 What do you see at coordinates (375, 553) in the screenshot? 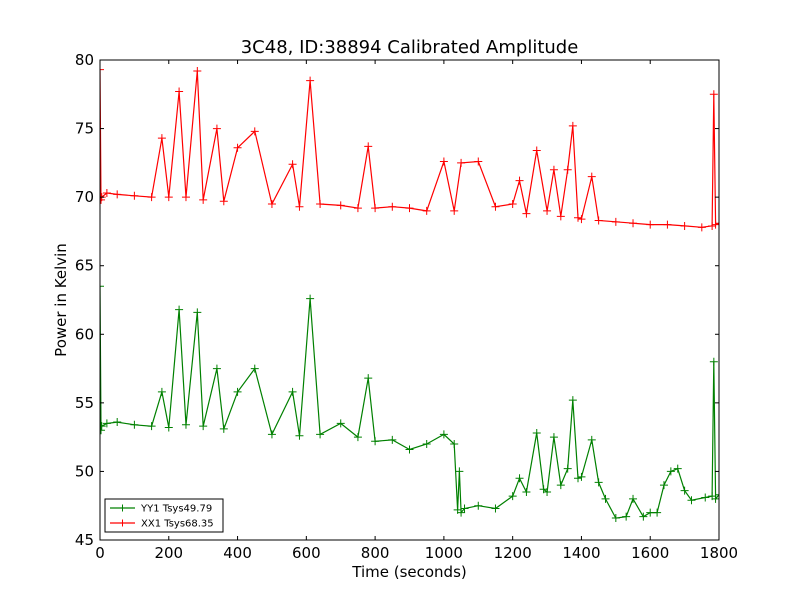
I see `x-tick-label: 800` at bounding box center [375, 553].